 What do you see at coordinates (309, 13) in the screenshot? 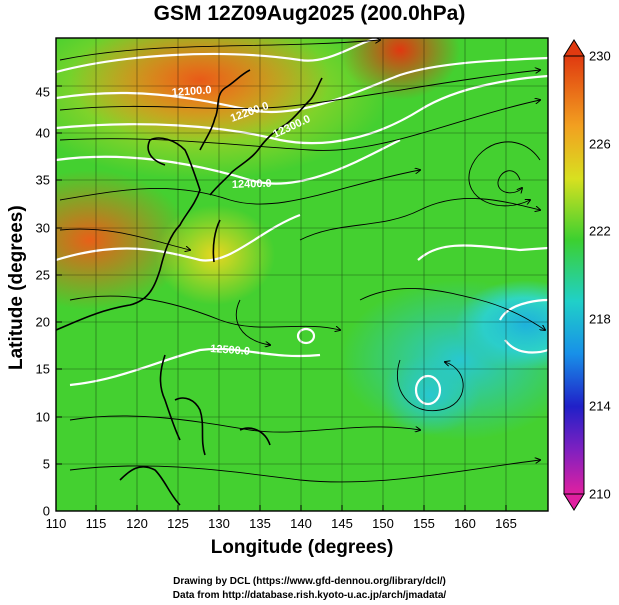
I see `map-title: GSM 12Z09Aug2025 (200.0hPa)` at bounding box center [309, 13].